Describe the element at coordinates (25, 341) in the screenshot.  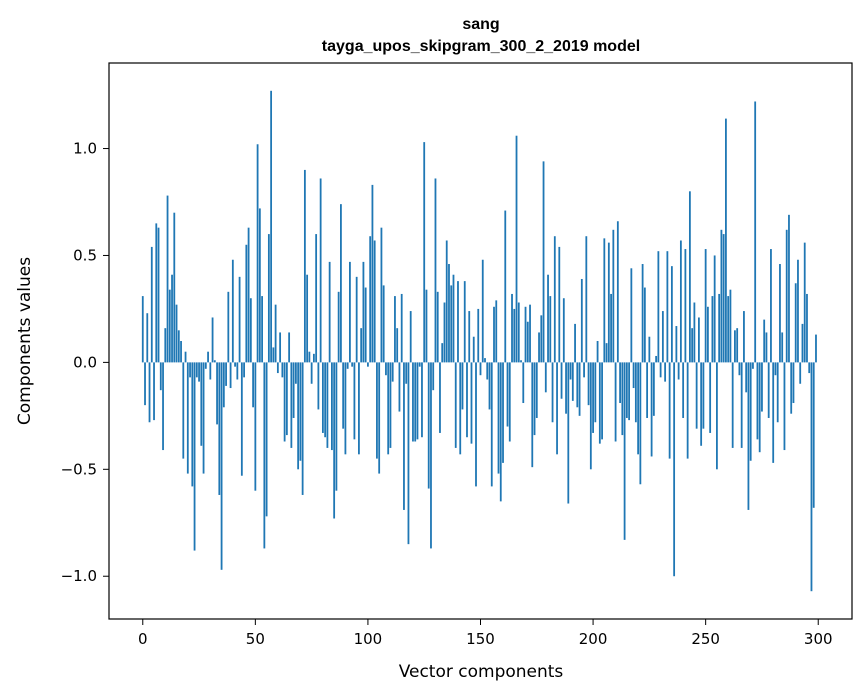
I see `y-axis-label: Components values` at that location.